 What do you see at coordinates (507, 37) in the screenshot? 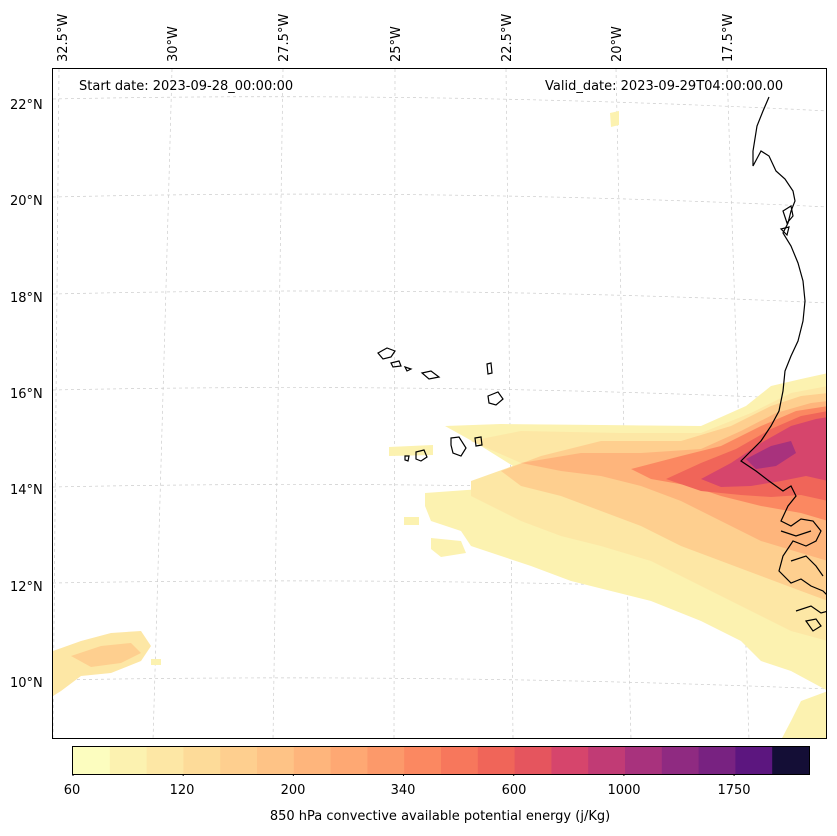
I see `lon-label: 22.5°W` at bounding box center [507, 37].